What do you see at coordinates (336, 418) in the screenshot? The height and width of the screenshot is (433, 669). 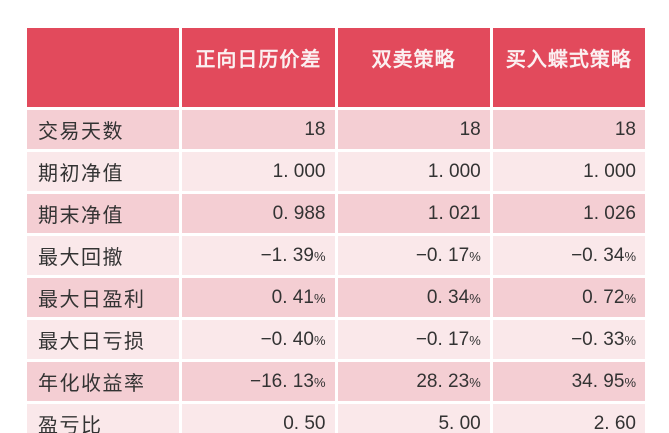 I see `table-row-profit-loss-ratio: 盈亏比 0. 50 5. 00 2. 60` at bounding box center [336, 418].